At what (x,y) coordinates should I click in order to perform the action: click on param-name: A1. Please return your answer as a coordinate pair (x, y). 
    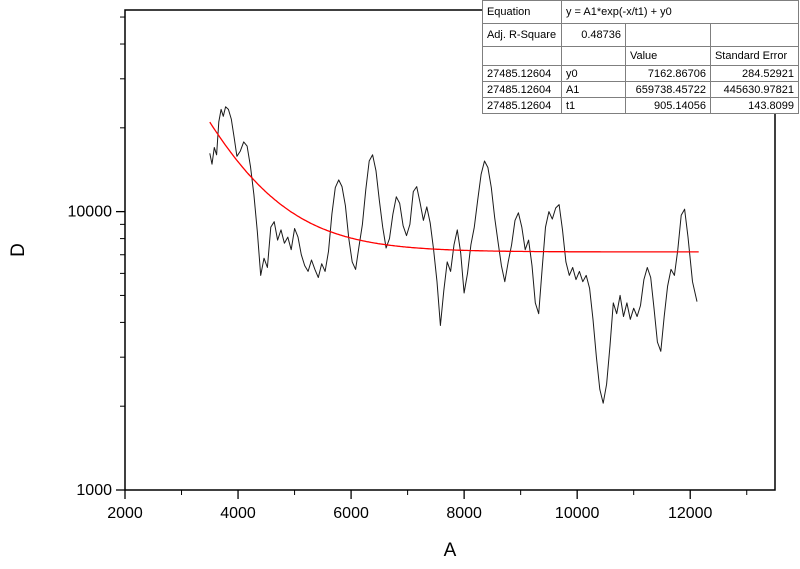
    Looking at the image, I should click on (593, 89).